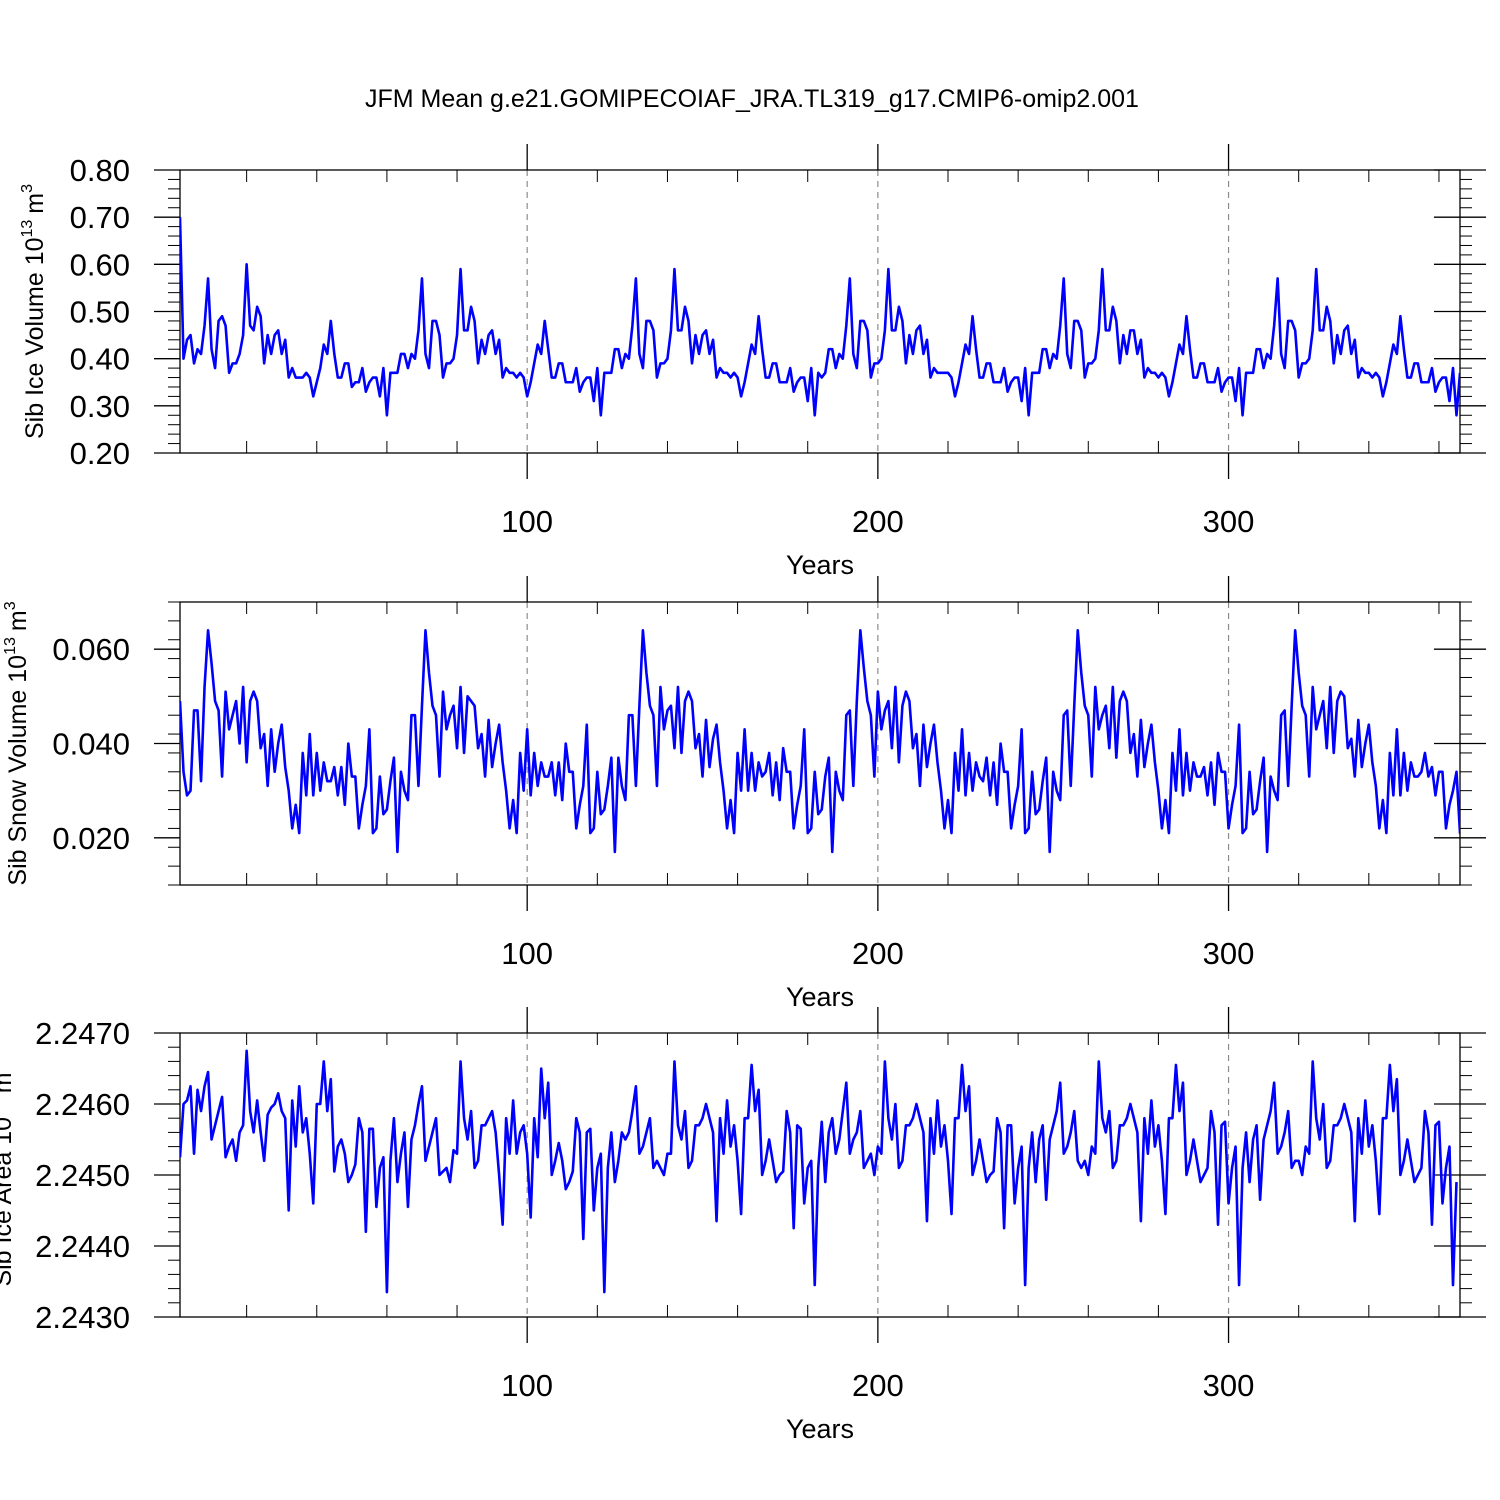 The width and height of the screenshot is (1500, 1500). Describe the element at coordinates (82, 1246) in the screenshot. I see `y-tick-label: 2.2440` at that location.